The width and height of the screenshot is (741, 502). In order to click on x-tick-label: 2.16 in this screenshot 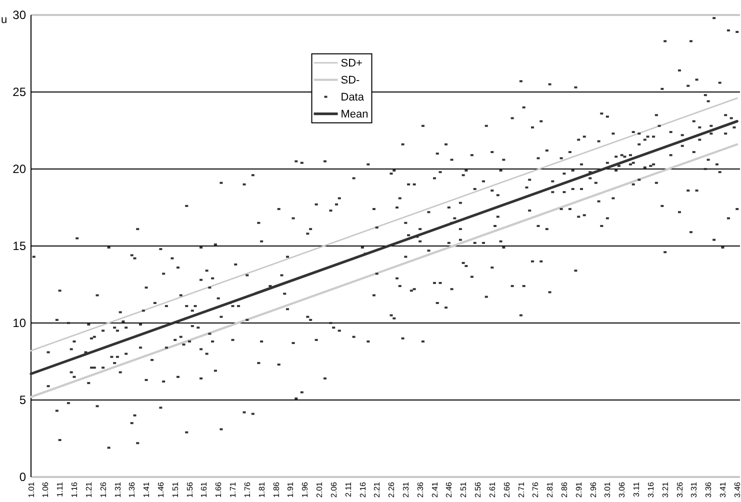, I will do `click(363, 489)`.